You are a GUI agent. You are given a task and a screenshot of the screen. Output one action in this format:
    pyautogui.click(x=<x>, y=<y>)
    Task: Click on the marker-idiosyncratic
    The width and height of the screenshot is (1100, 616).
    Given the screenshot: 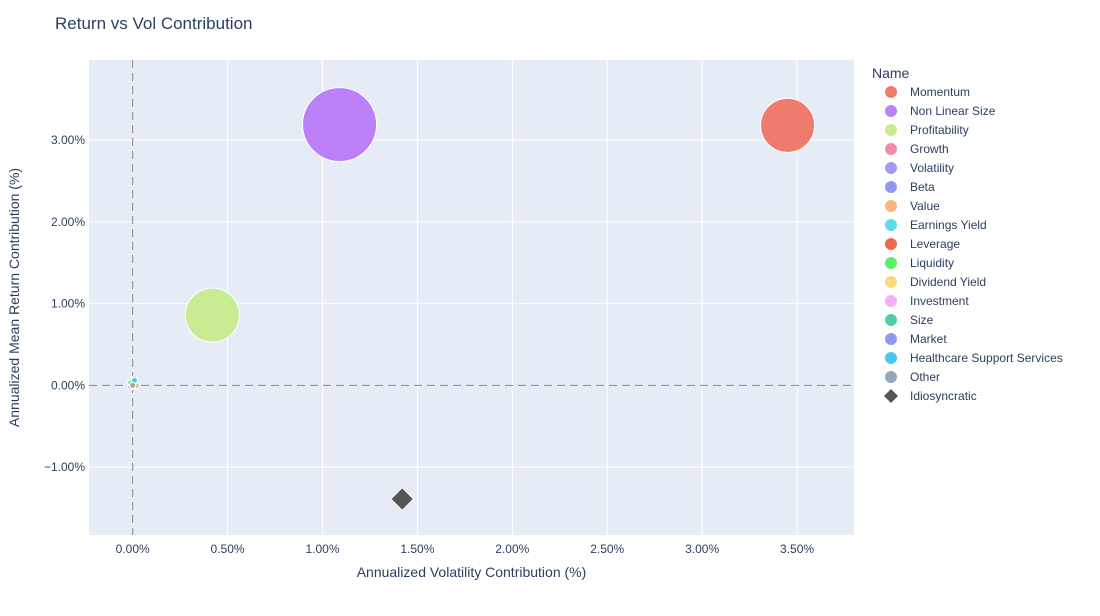 What is the action you would take?
    pyautogui.click(x=402, y=499)
    